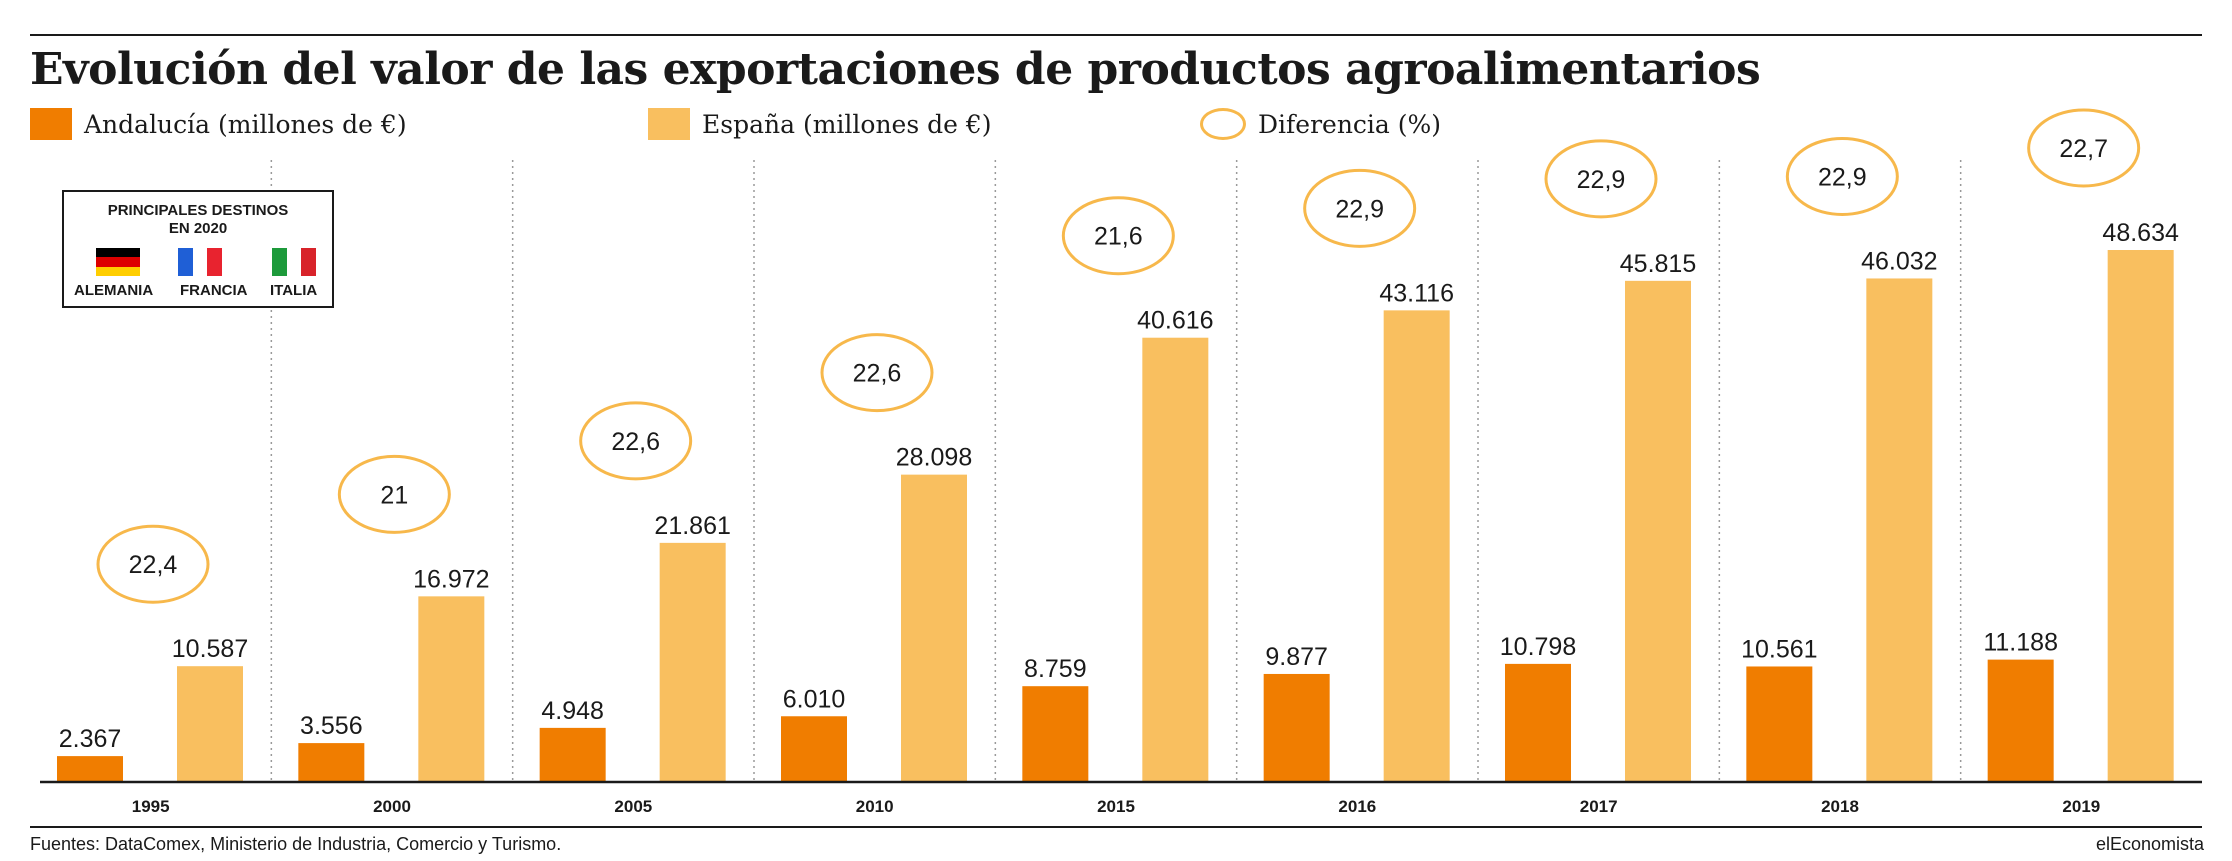  What do you see at coordinates (633, 806) in the screenshot?
I see `x-tick-label: 2005` at bounding box center [633, 806].